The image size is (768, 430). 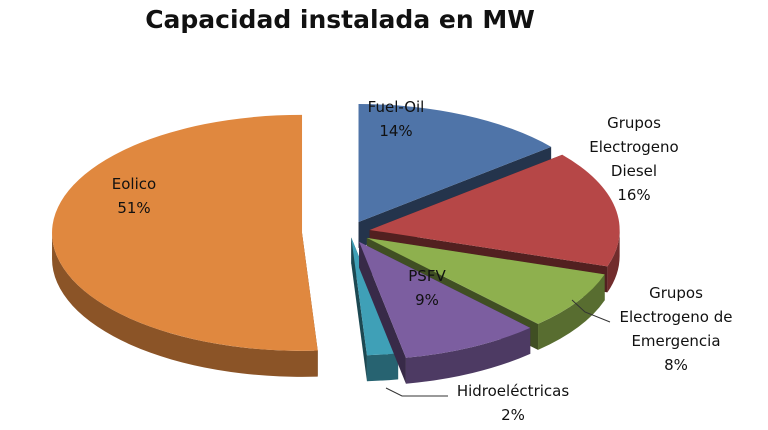 I want to click on slice-value-psfv: 9%, so click(x=427, y=300).